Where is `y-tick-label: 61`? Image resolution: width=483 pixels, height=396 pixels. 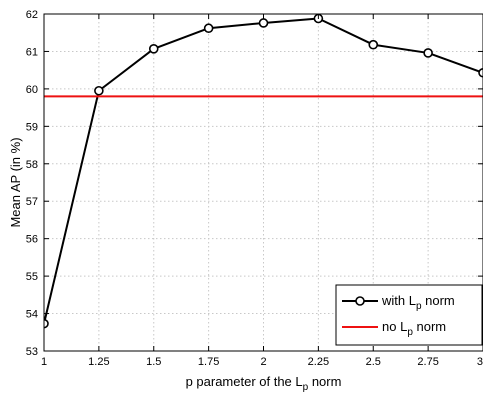
y-tick-label: 61 is located at coordinates (32, 52).